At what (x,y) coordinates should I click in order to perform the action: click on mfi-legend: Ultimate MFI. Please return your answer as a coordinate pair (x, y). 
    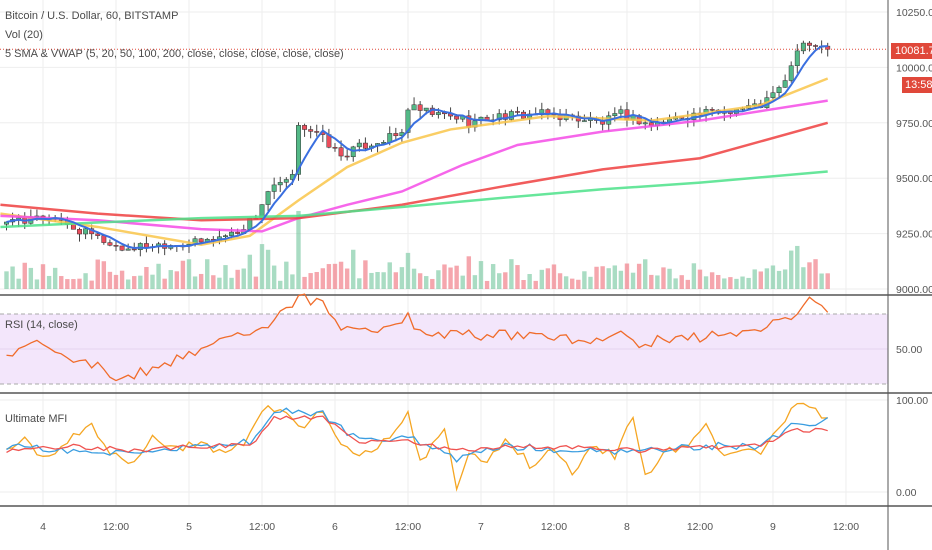
    Looking at the image, I should click on (36, 419).